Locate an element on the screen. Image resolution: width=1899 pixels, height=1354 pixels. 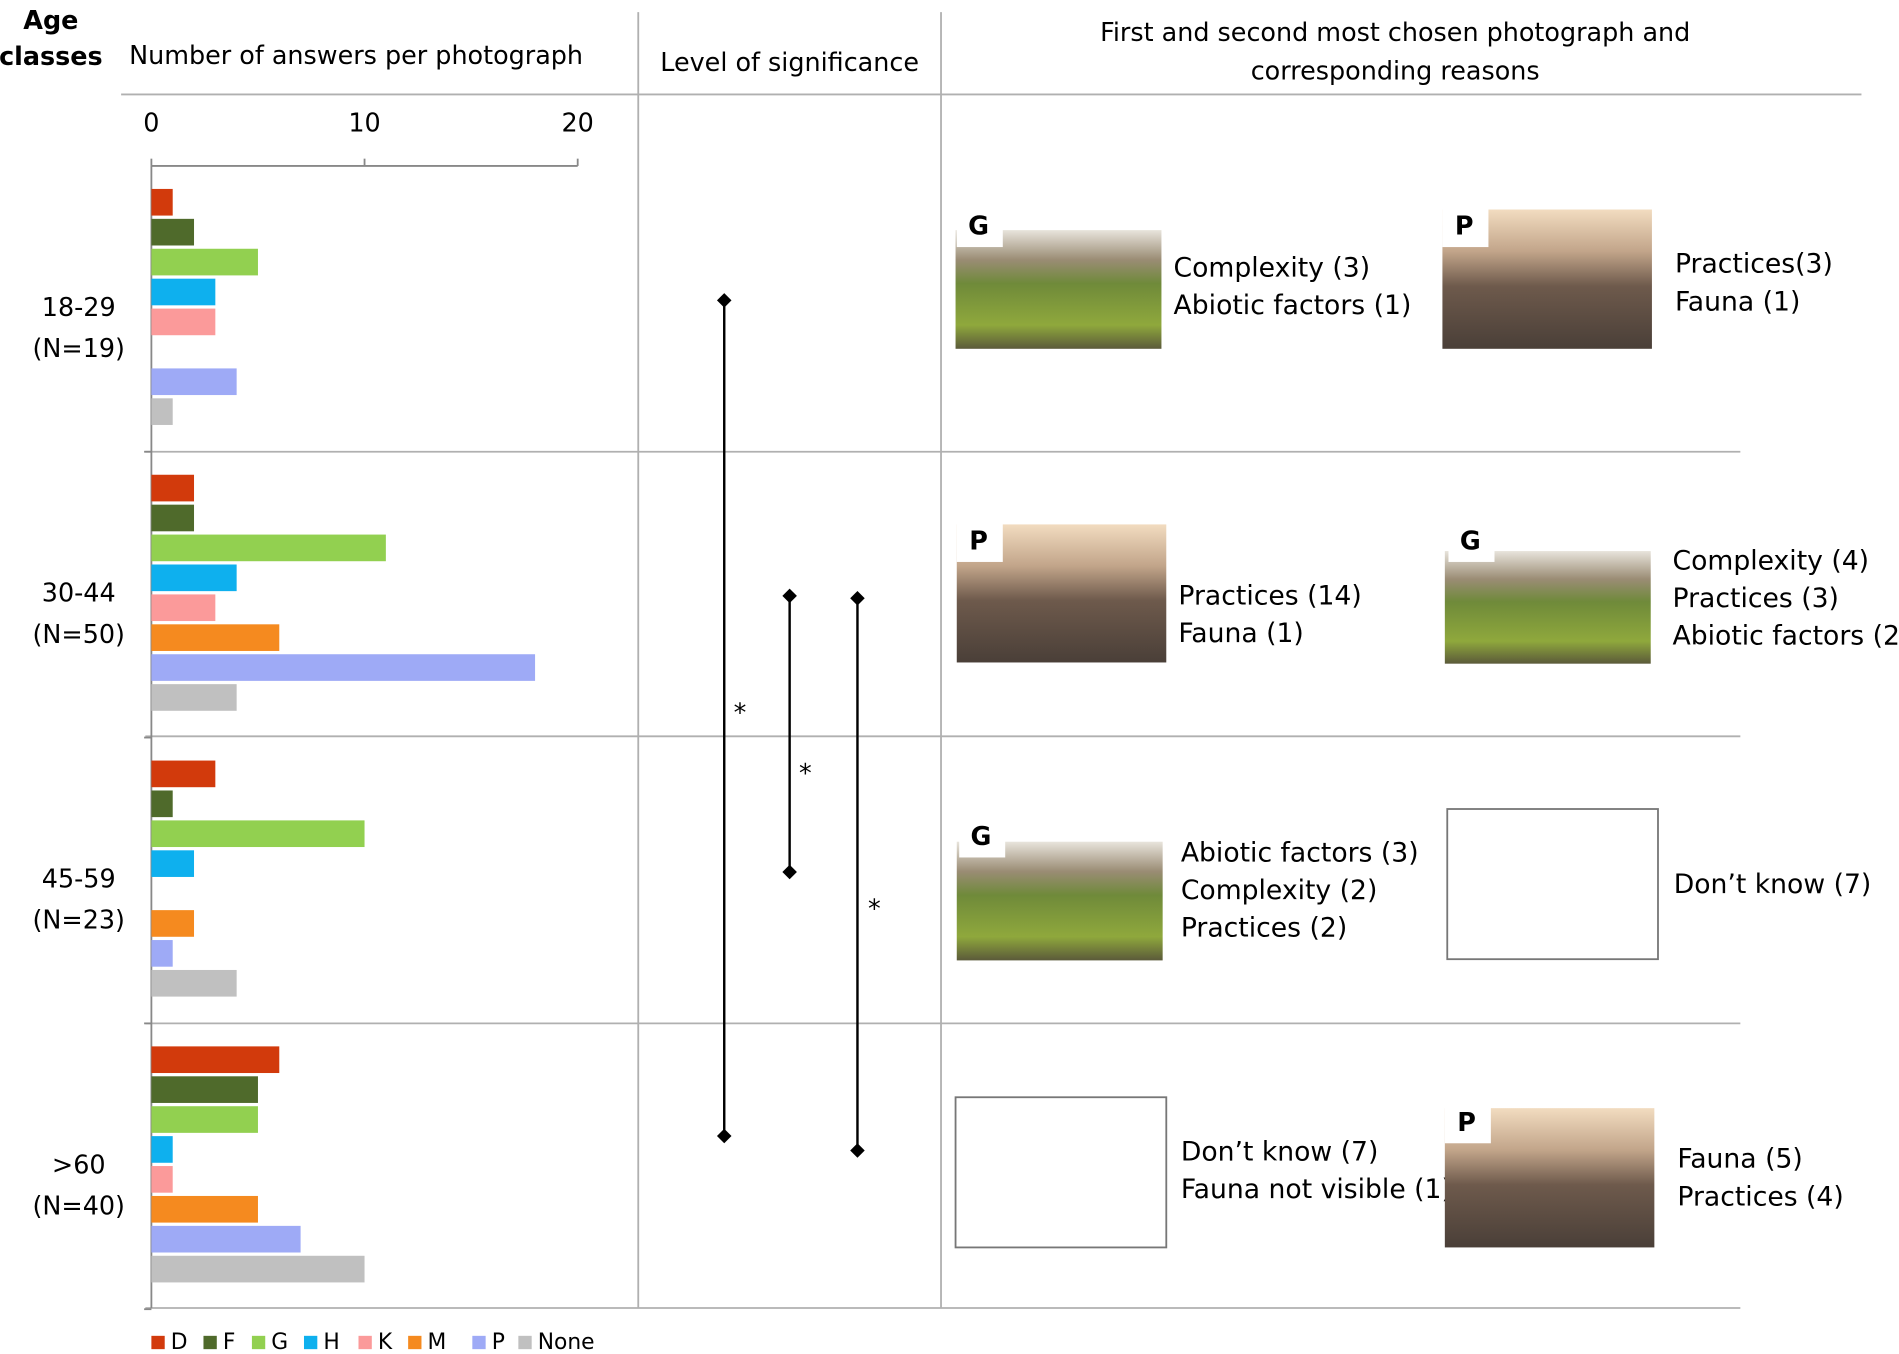
legend-label: F is located at coordinates (229, 1342).